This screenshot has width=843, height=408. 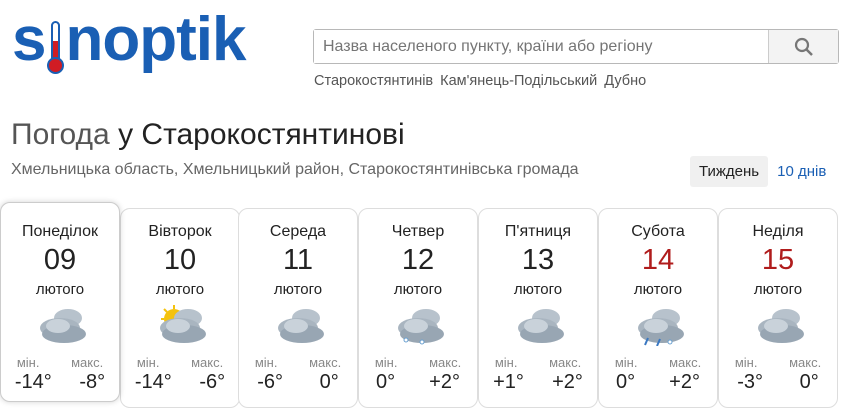 What do you see at coordinates (374, 81) in the screenshot?
I see `quick-link: Старокостянтинів` at bounding box center [374, 81].